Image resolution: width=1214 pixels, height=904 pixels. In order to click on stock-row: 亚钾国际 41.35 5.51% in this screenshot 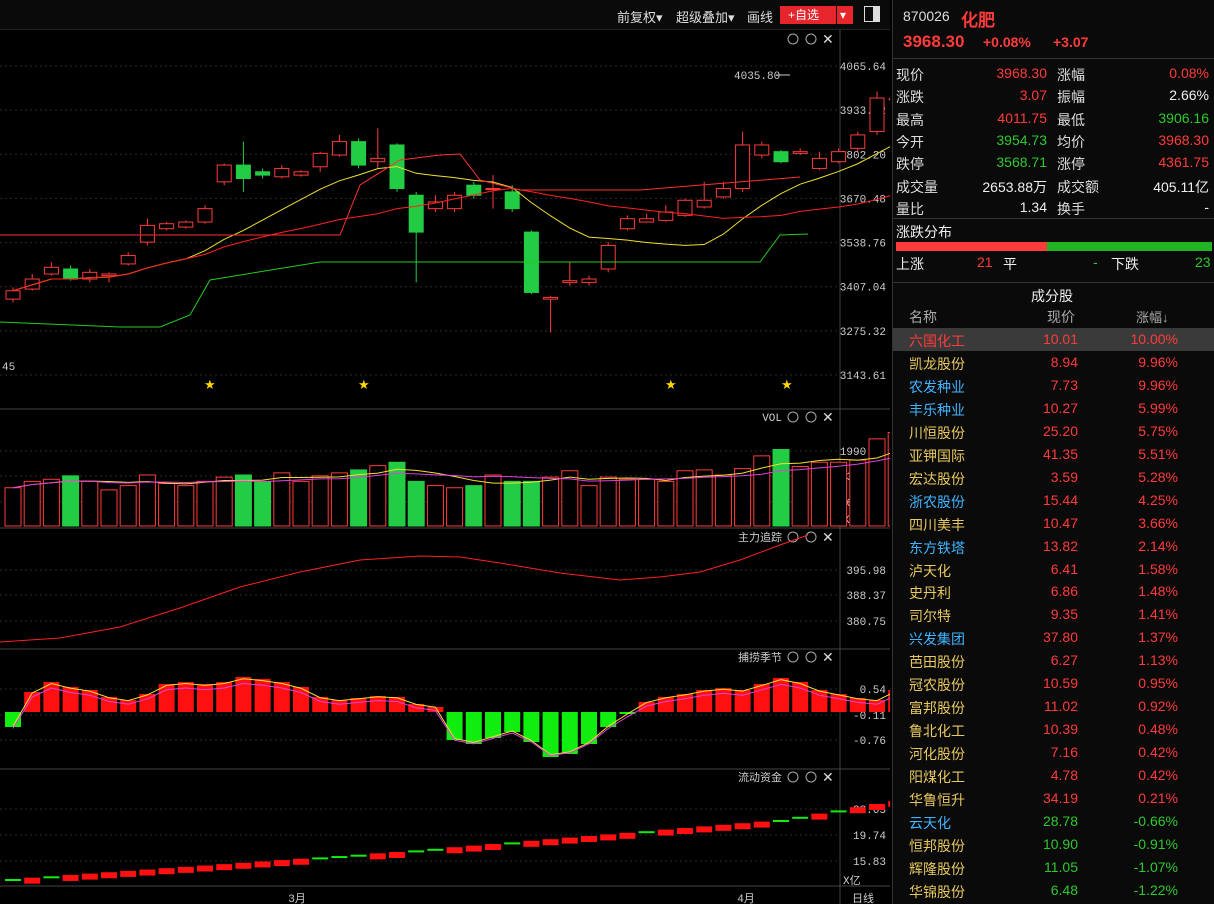, I will do `click(1053, 454)`.